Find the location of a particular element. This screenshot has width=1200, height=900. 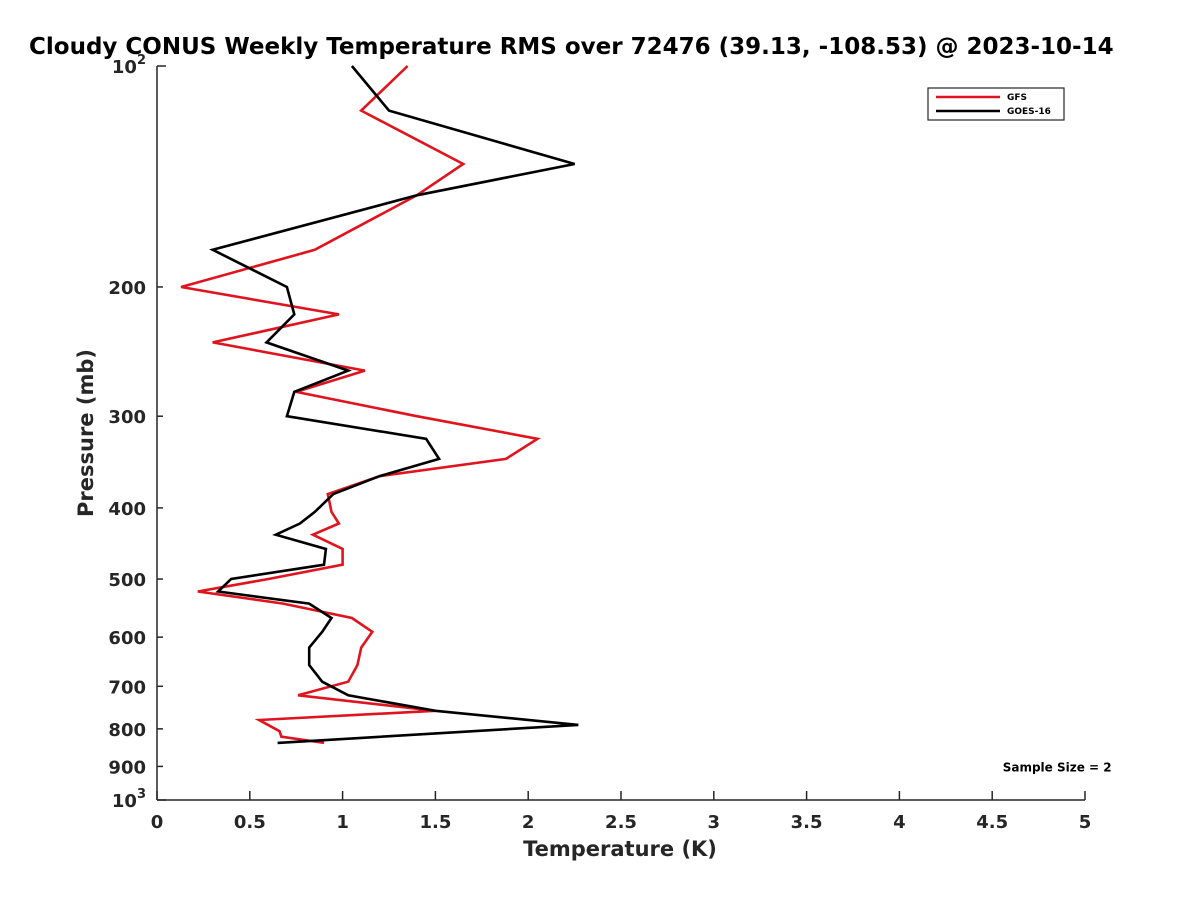

y-tick-label: 10² is located at coordinates (129, 65).